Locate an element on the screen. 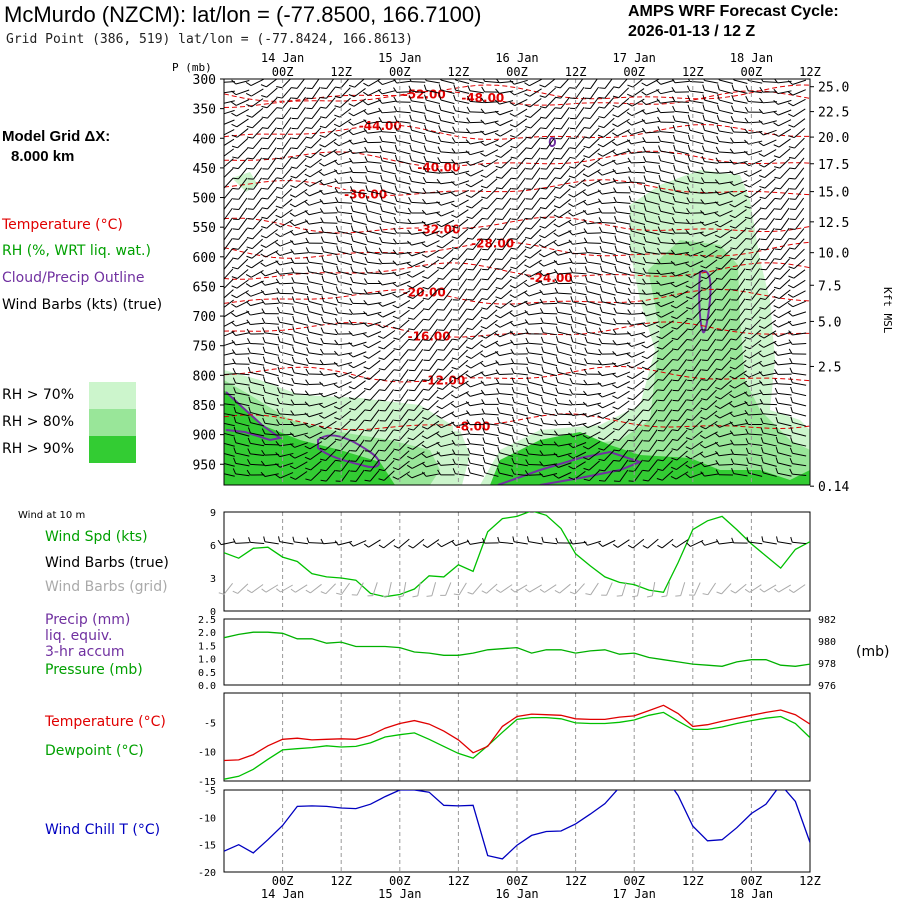 The image size is (900, 900). bottom-time-tick: 12Z is located at coordinates (341, 881).